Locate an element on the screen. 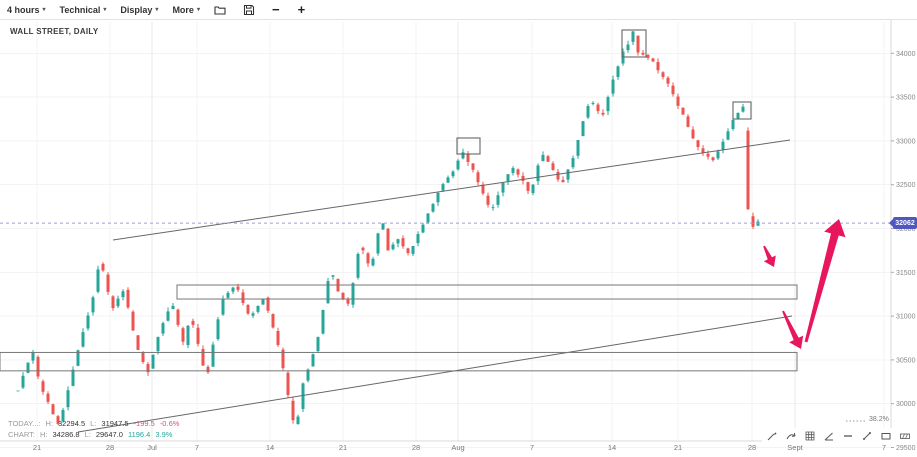 This screenshot has width=917, height=457. timeframe-dropdown: 4 hours ▾ is located at coordinates (26, 10).